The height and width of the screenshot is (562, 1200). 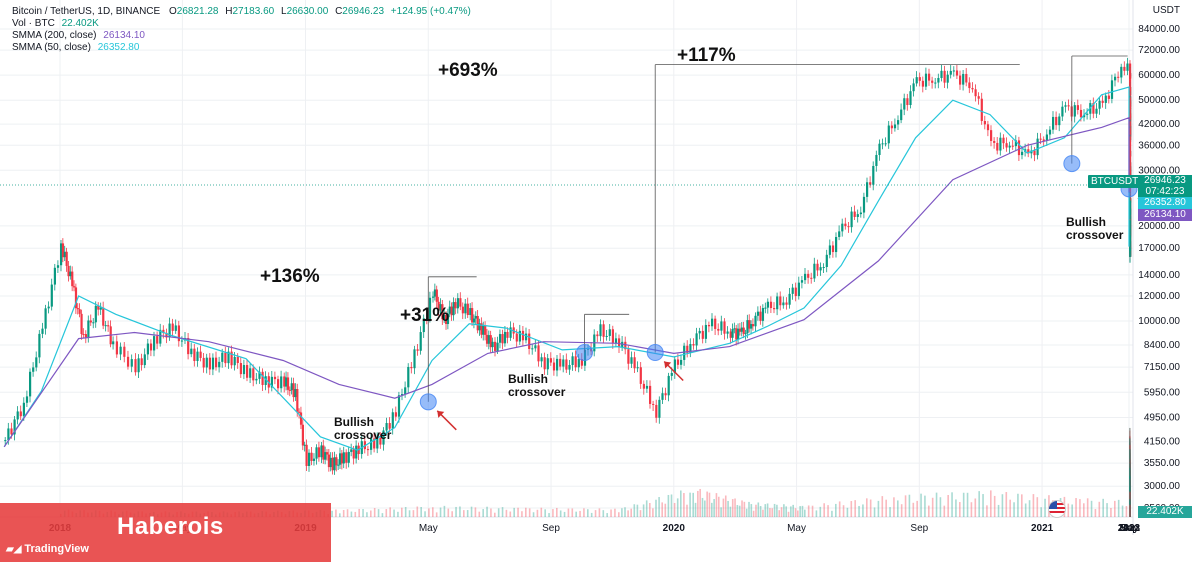 I want to click on legend-volume-row: Vol · BTC 22.402K, so click(x=241, y=24).